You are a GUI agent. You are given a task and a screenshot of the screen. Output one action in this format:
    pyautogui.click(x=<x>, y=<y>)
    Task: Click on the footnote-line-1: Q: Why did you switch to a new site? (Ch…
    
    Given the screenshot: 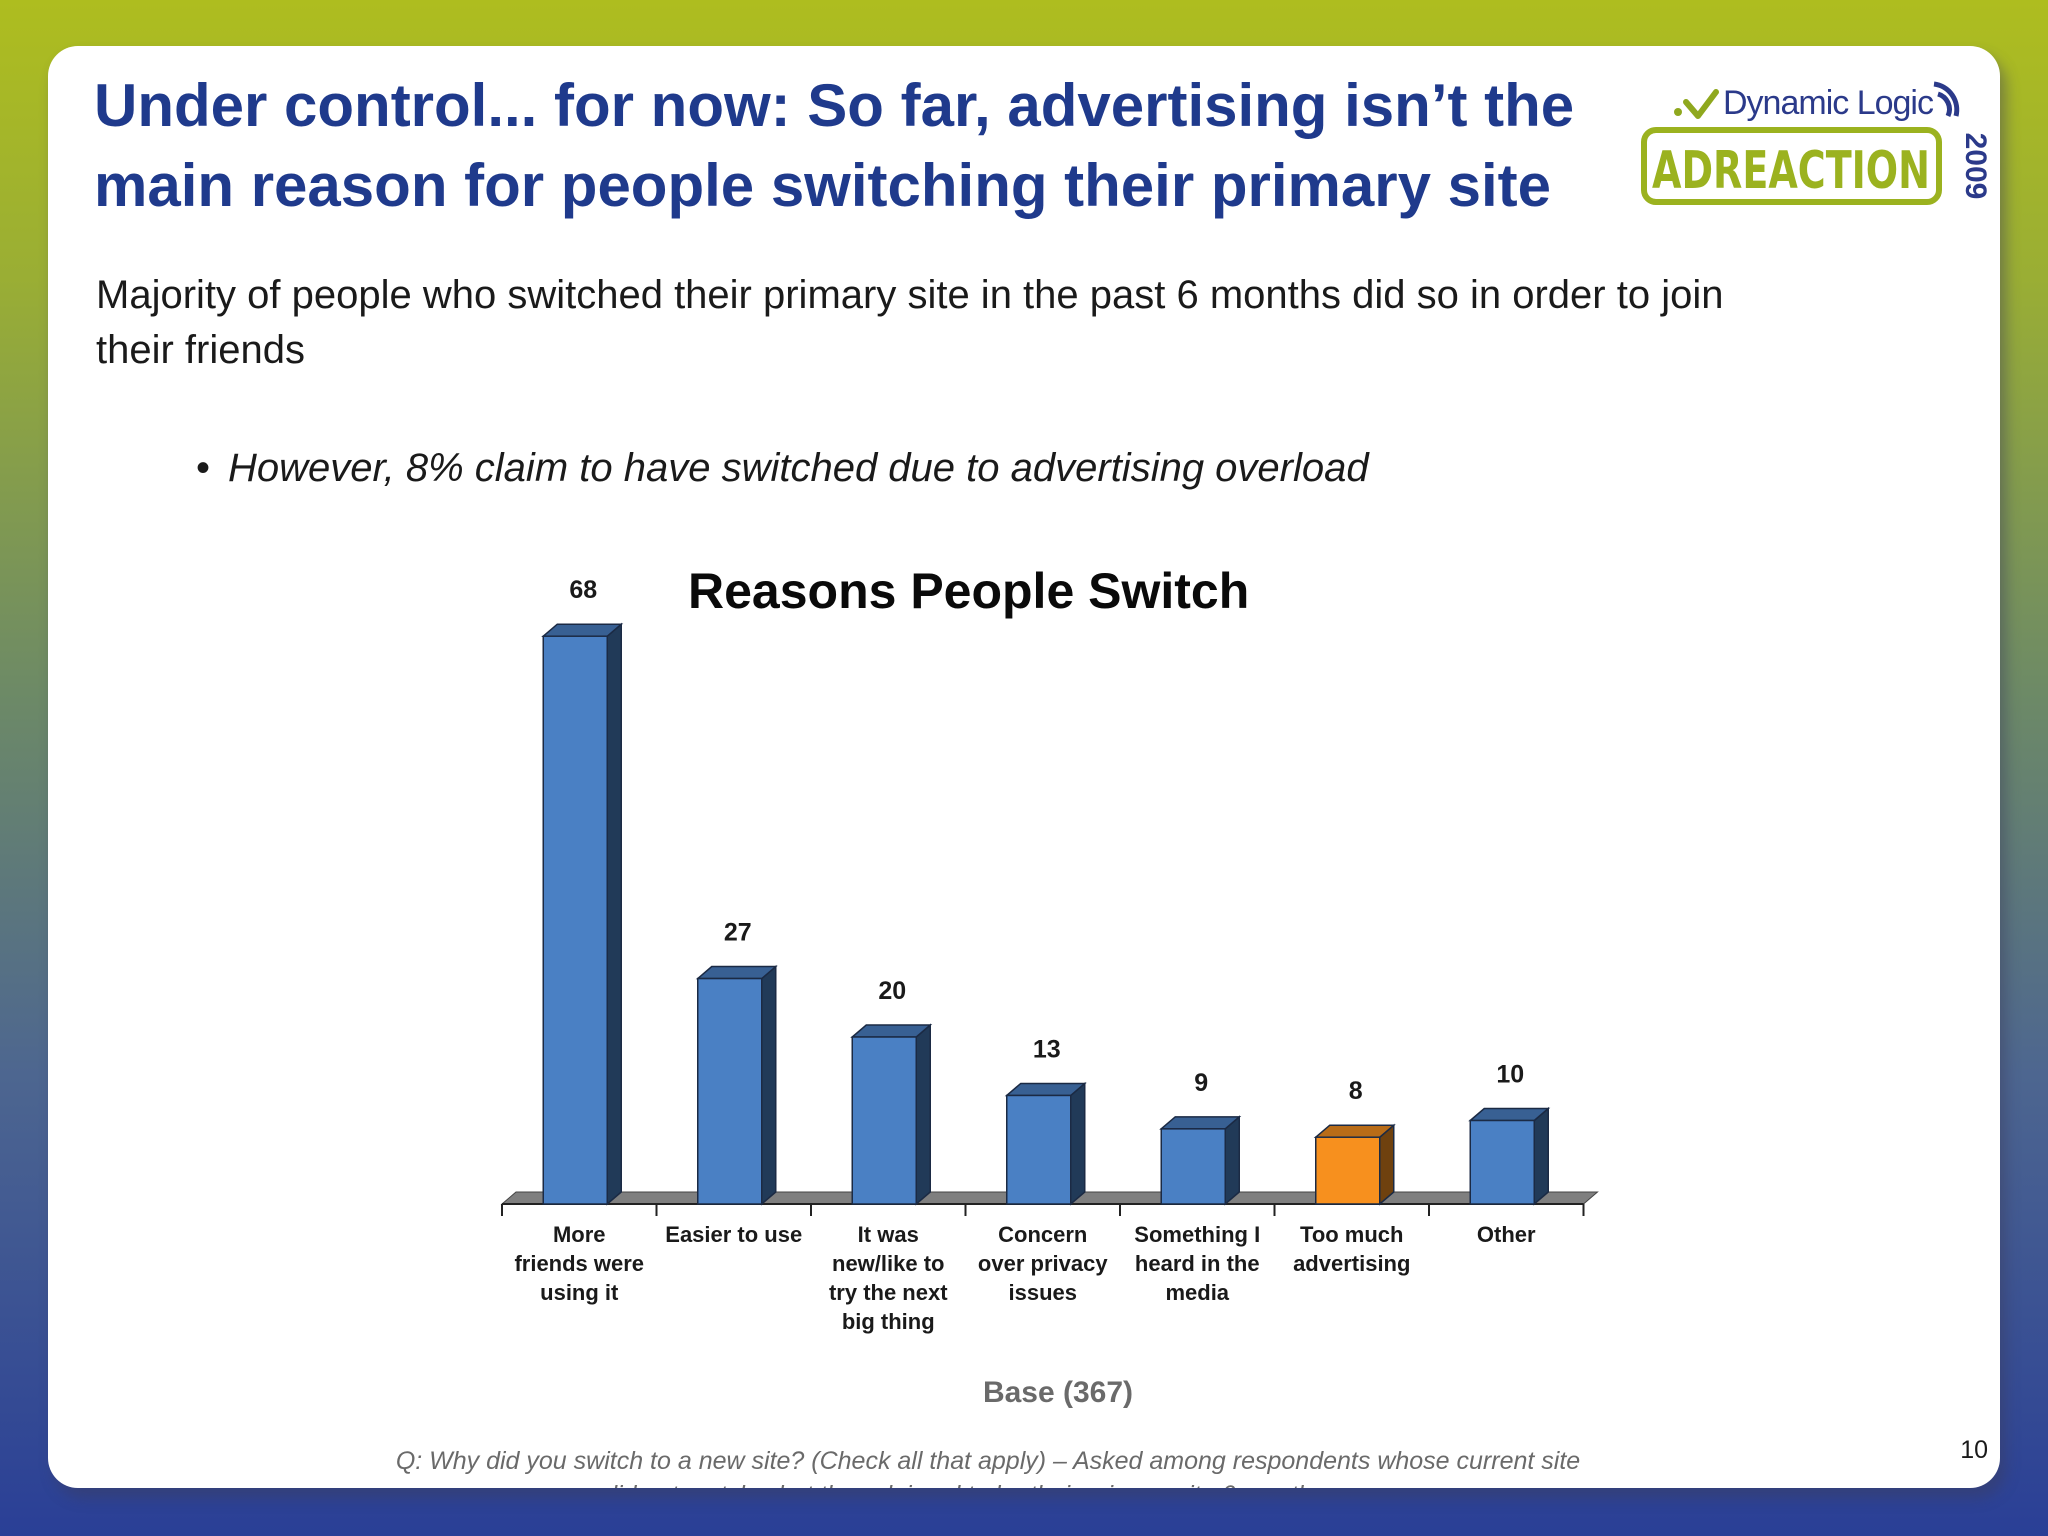 What is the action you would take?
    pyautogui.click(x=988, y=1461)
    